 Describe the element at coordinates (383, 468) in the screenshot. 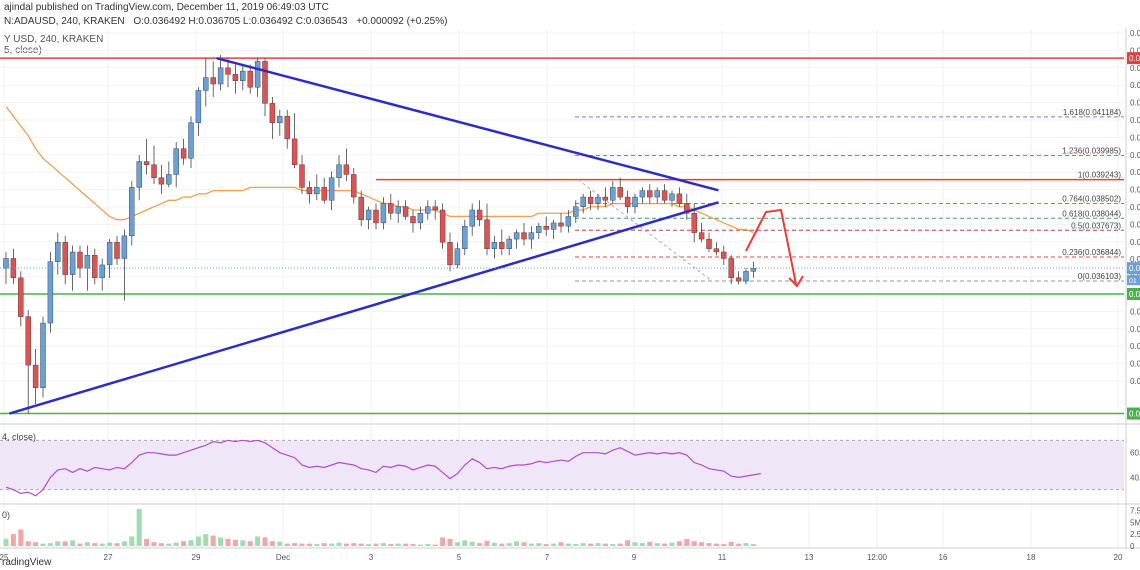

I see `rsi-line` at that location.